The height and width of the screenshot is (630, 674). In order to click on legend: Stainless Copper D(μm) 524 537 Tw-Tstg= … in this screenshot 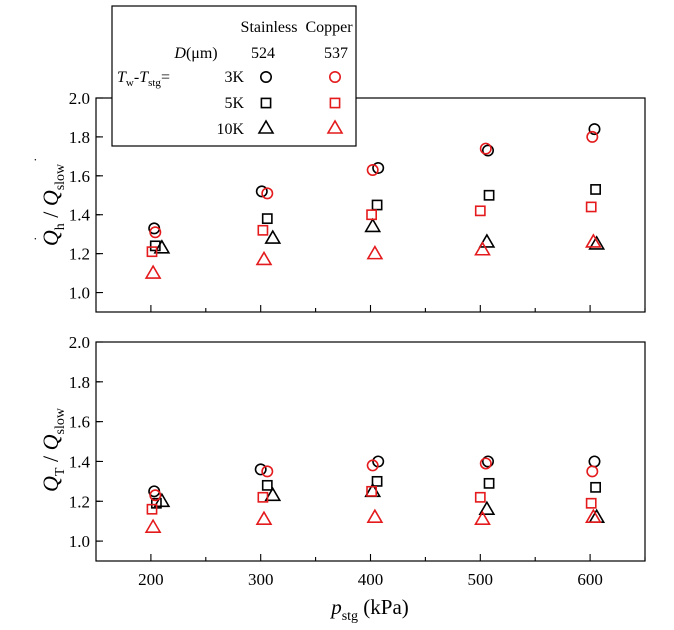, I will do `click(234, 76)`.